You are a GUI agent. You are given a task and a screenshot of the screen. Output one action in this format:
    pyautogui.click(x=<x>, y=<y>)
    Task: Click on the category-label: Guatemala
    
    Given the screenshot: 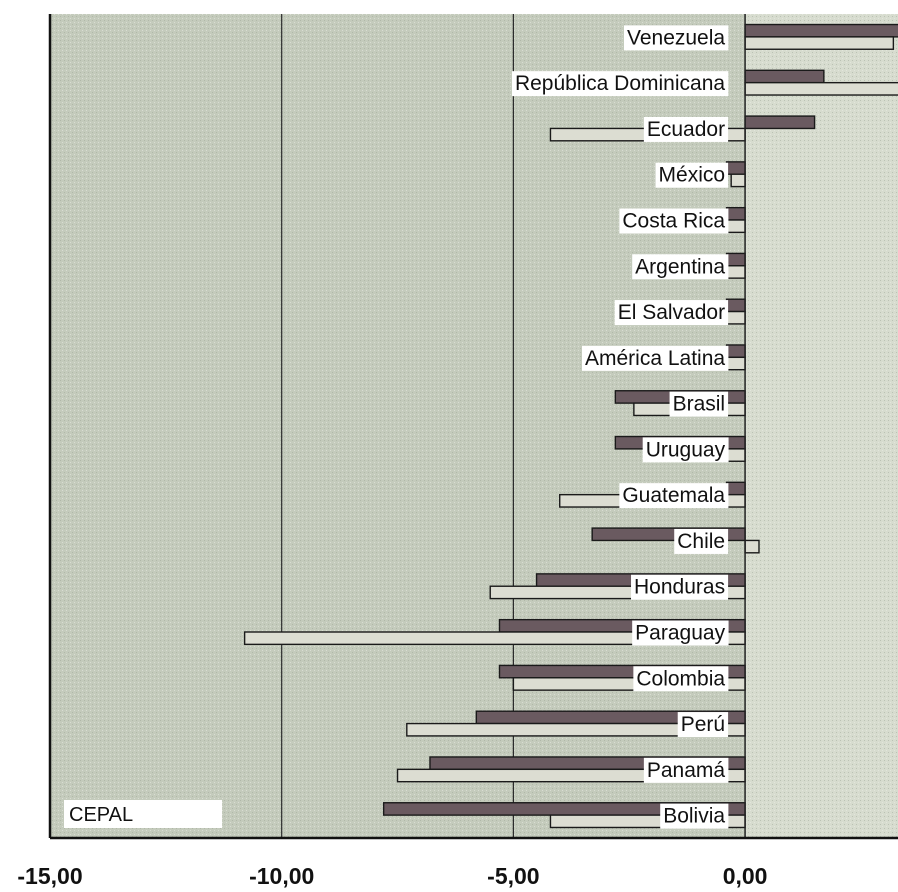 What is the action you would take?
    pyautogui.click(x=673, y=495)
    